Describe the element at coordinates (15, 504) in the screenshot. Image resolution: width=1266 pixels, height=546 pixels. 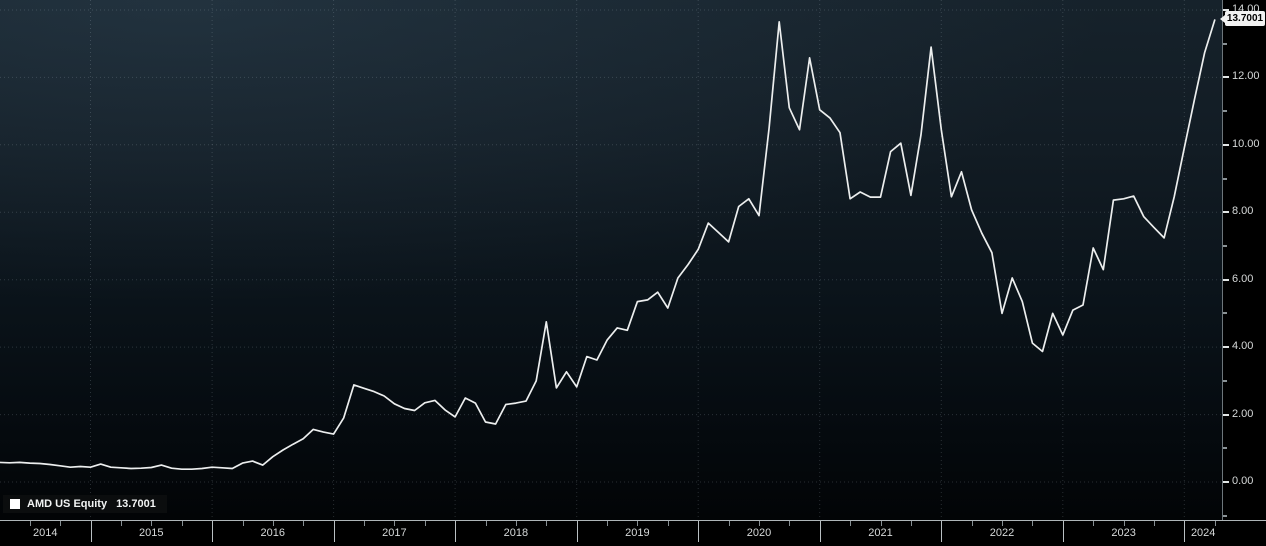
I see `legend-swatch-icon` at that location.